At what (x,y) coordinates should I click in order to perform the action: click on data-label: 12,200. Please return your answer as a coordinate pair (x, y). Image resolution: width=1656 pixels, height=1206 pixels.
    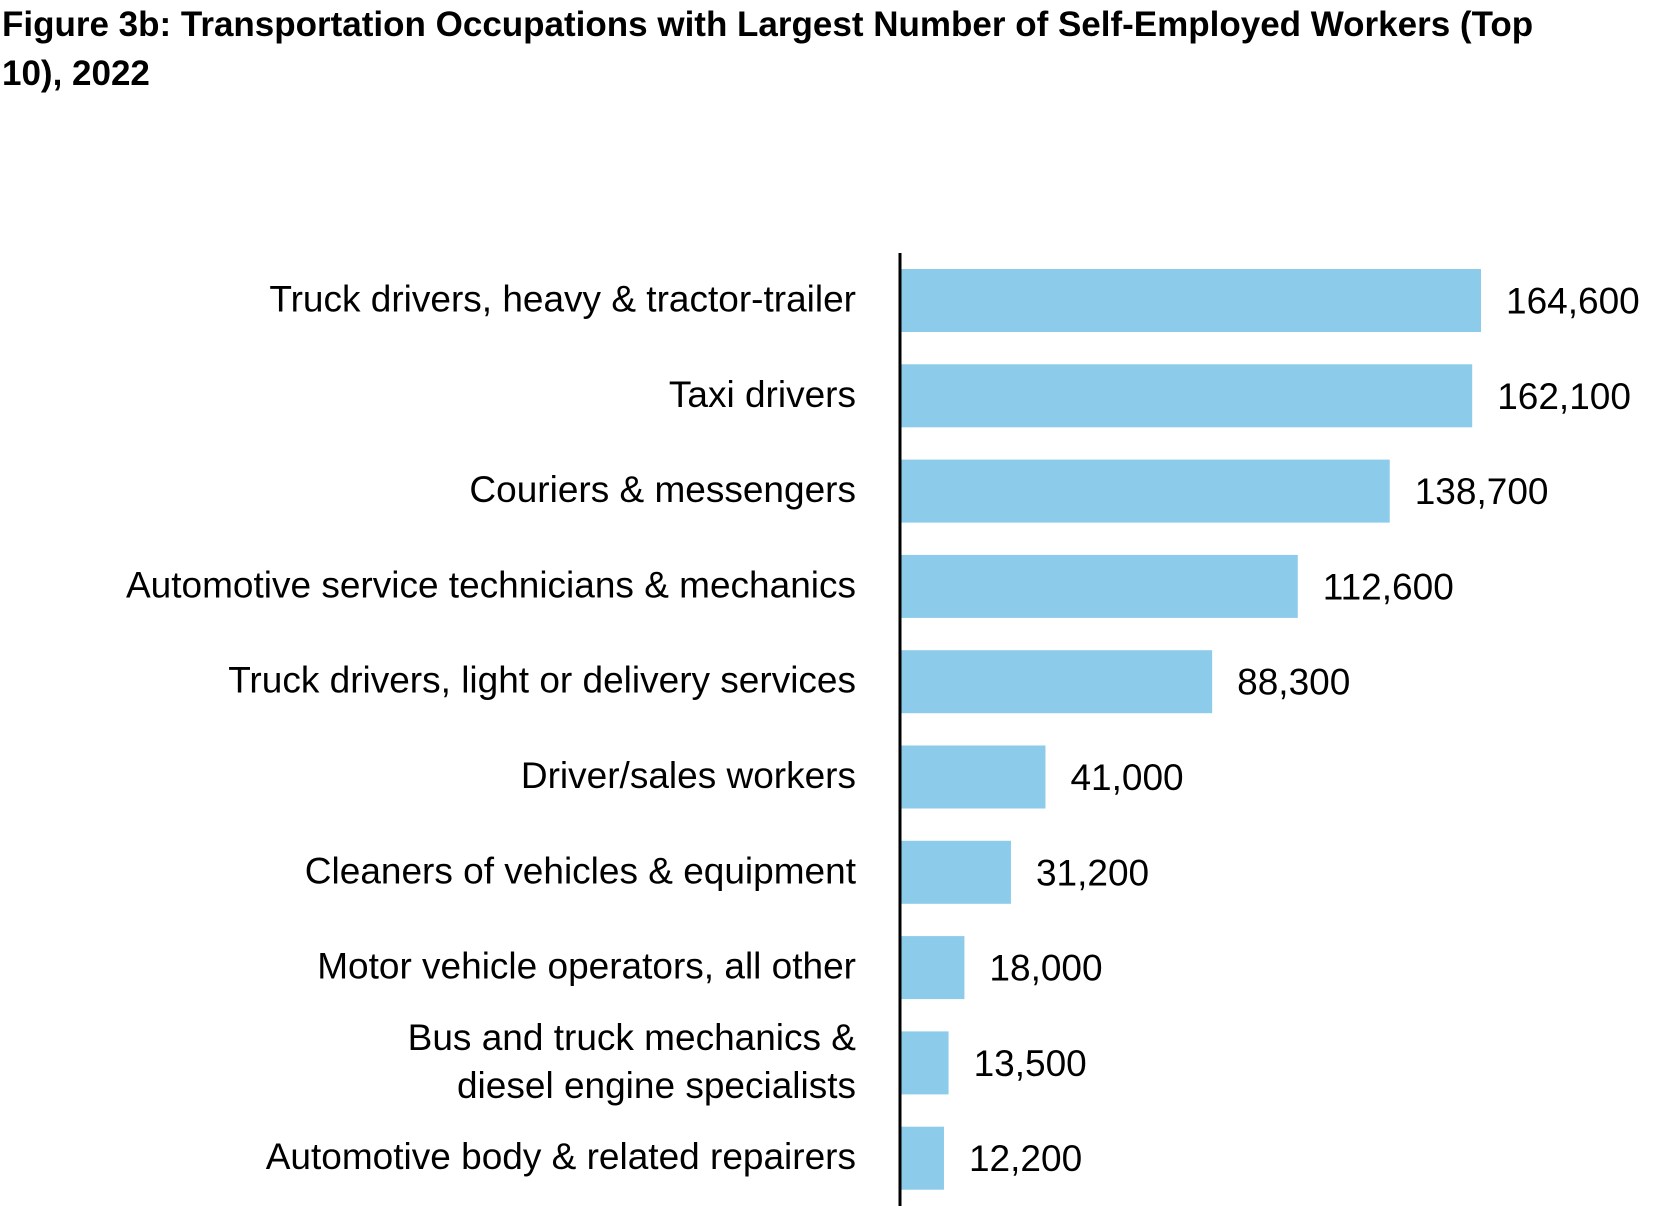
    Looking at the image, I should click on (1025, 1158).